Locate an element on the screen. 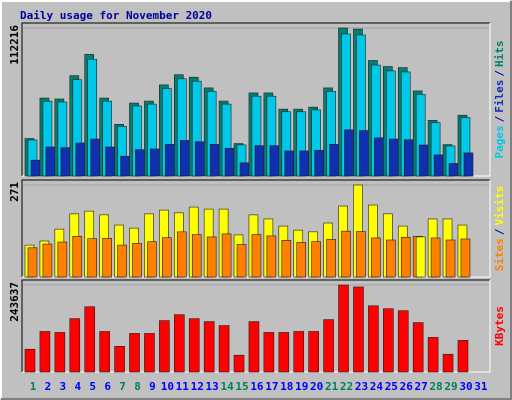  x-tick-label: 11 is located at coordinates (183, 386).